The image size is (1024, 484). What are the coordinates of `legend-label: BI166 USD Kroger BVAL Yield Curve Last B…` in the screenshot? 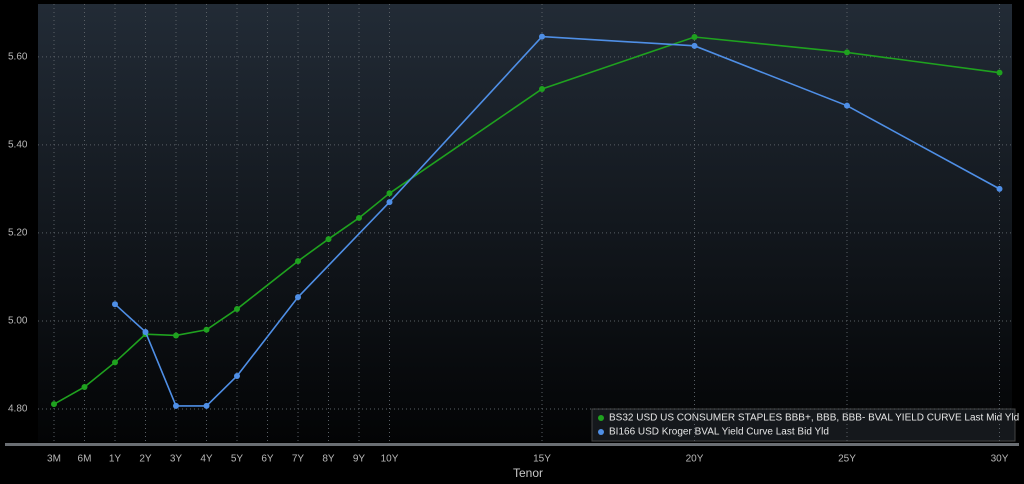 It's located at (719, 432).